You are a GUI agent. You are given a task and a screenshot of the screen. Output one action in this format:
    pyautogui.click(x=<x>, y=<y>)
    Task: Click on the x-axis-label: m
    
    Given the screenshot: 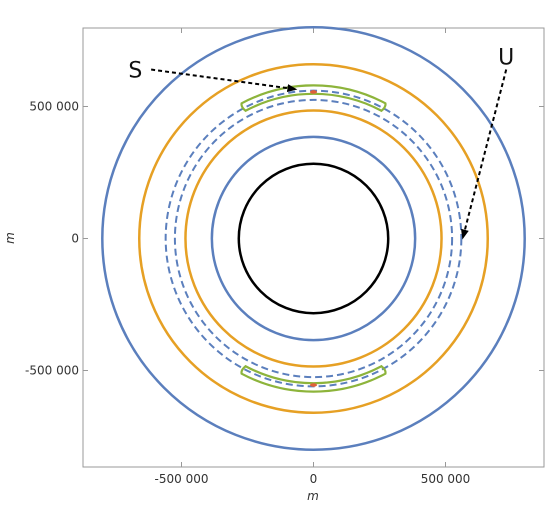 What is the action you would take?
    pyautogui.click(x=313, y=496)
    